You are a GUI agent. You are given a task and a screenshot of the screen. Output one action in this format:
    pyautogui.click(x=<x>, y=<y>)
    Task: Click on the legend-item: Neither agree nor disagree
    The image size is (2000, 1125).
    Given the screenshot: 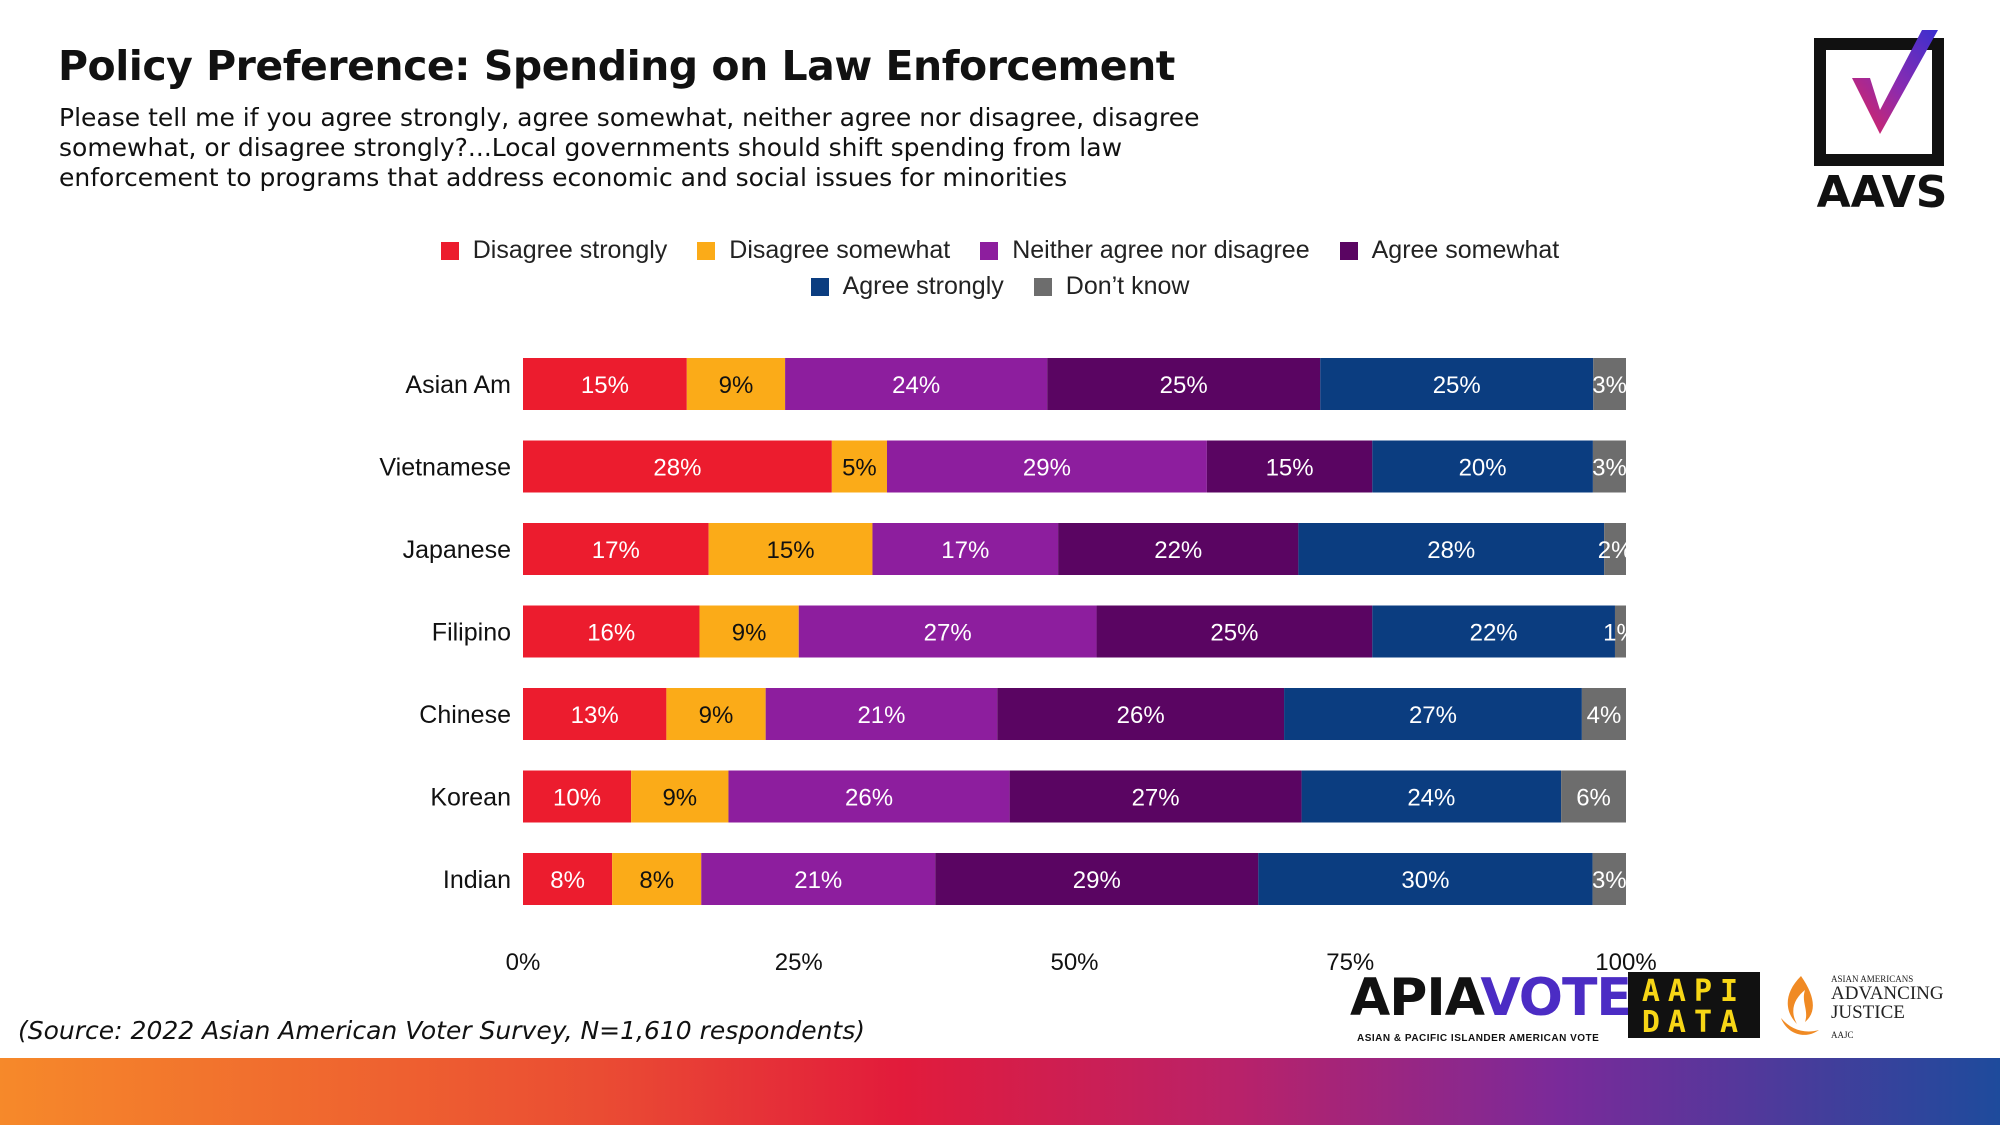 What is the action you would take?
    pyautogui.click(x=1145, y=250)
    